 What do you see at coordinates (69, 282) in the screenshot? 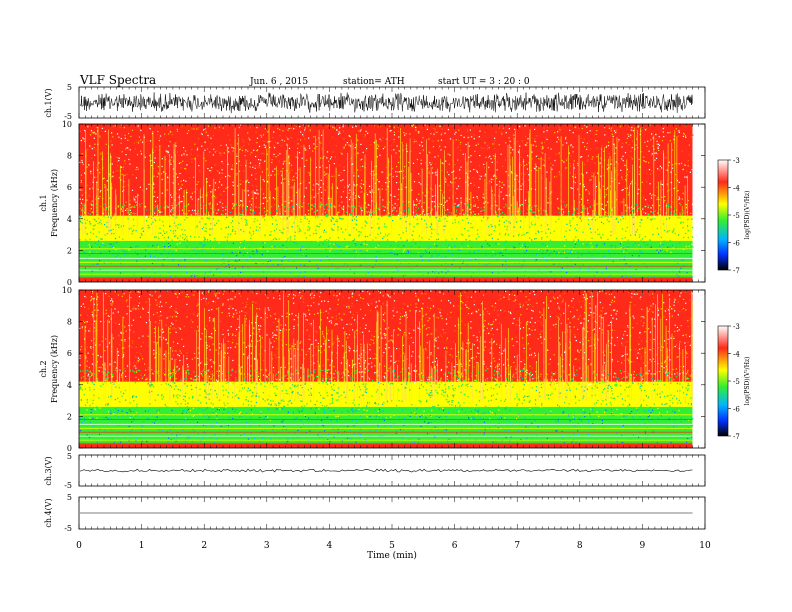
I see `y-tick-label: 0` at bounding box center [69, 282].